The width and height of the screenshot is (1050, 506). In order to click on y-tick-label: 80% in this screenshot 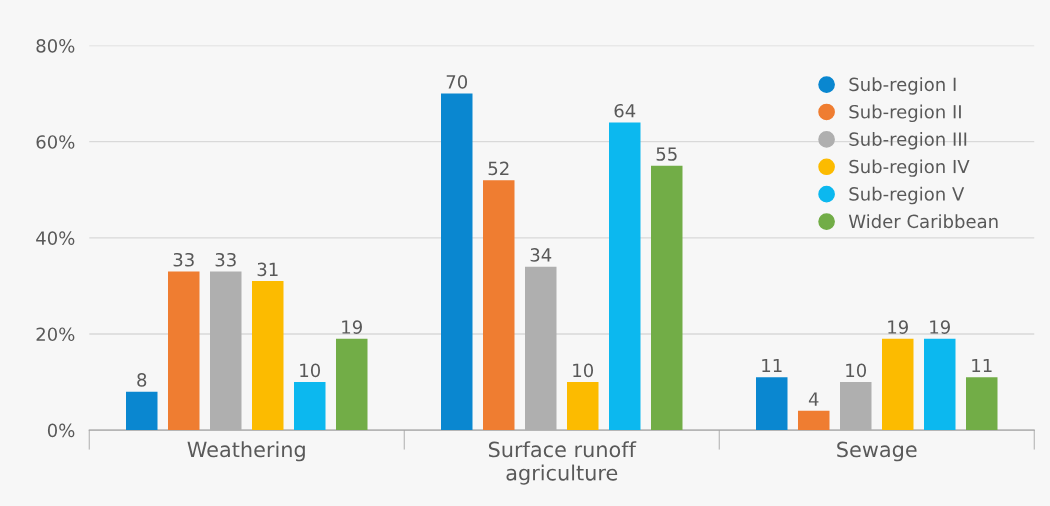, I will do `click(55, 46)`.